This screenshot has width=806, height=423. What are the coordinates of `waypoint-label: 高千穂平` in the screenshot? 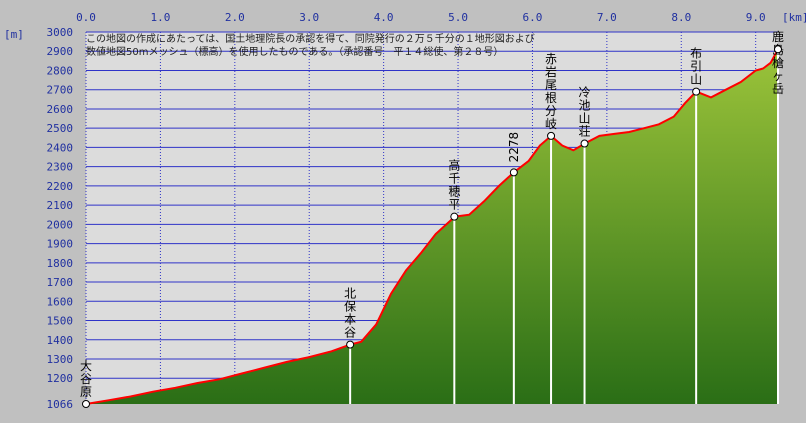 It's located at (454, 185).